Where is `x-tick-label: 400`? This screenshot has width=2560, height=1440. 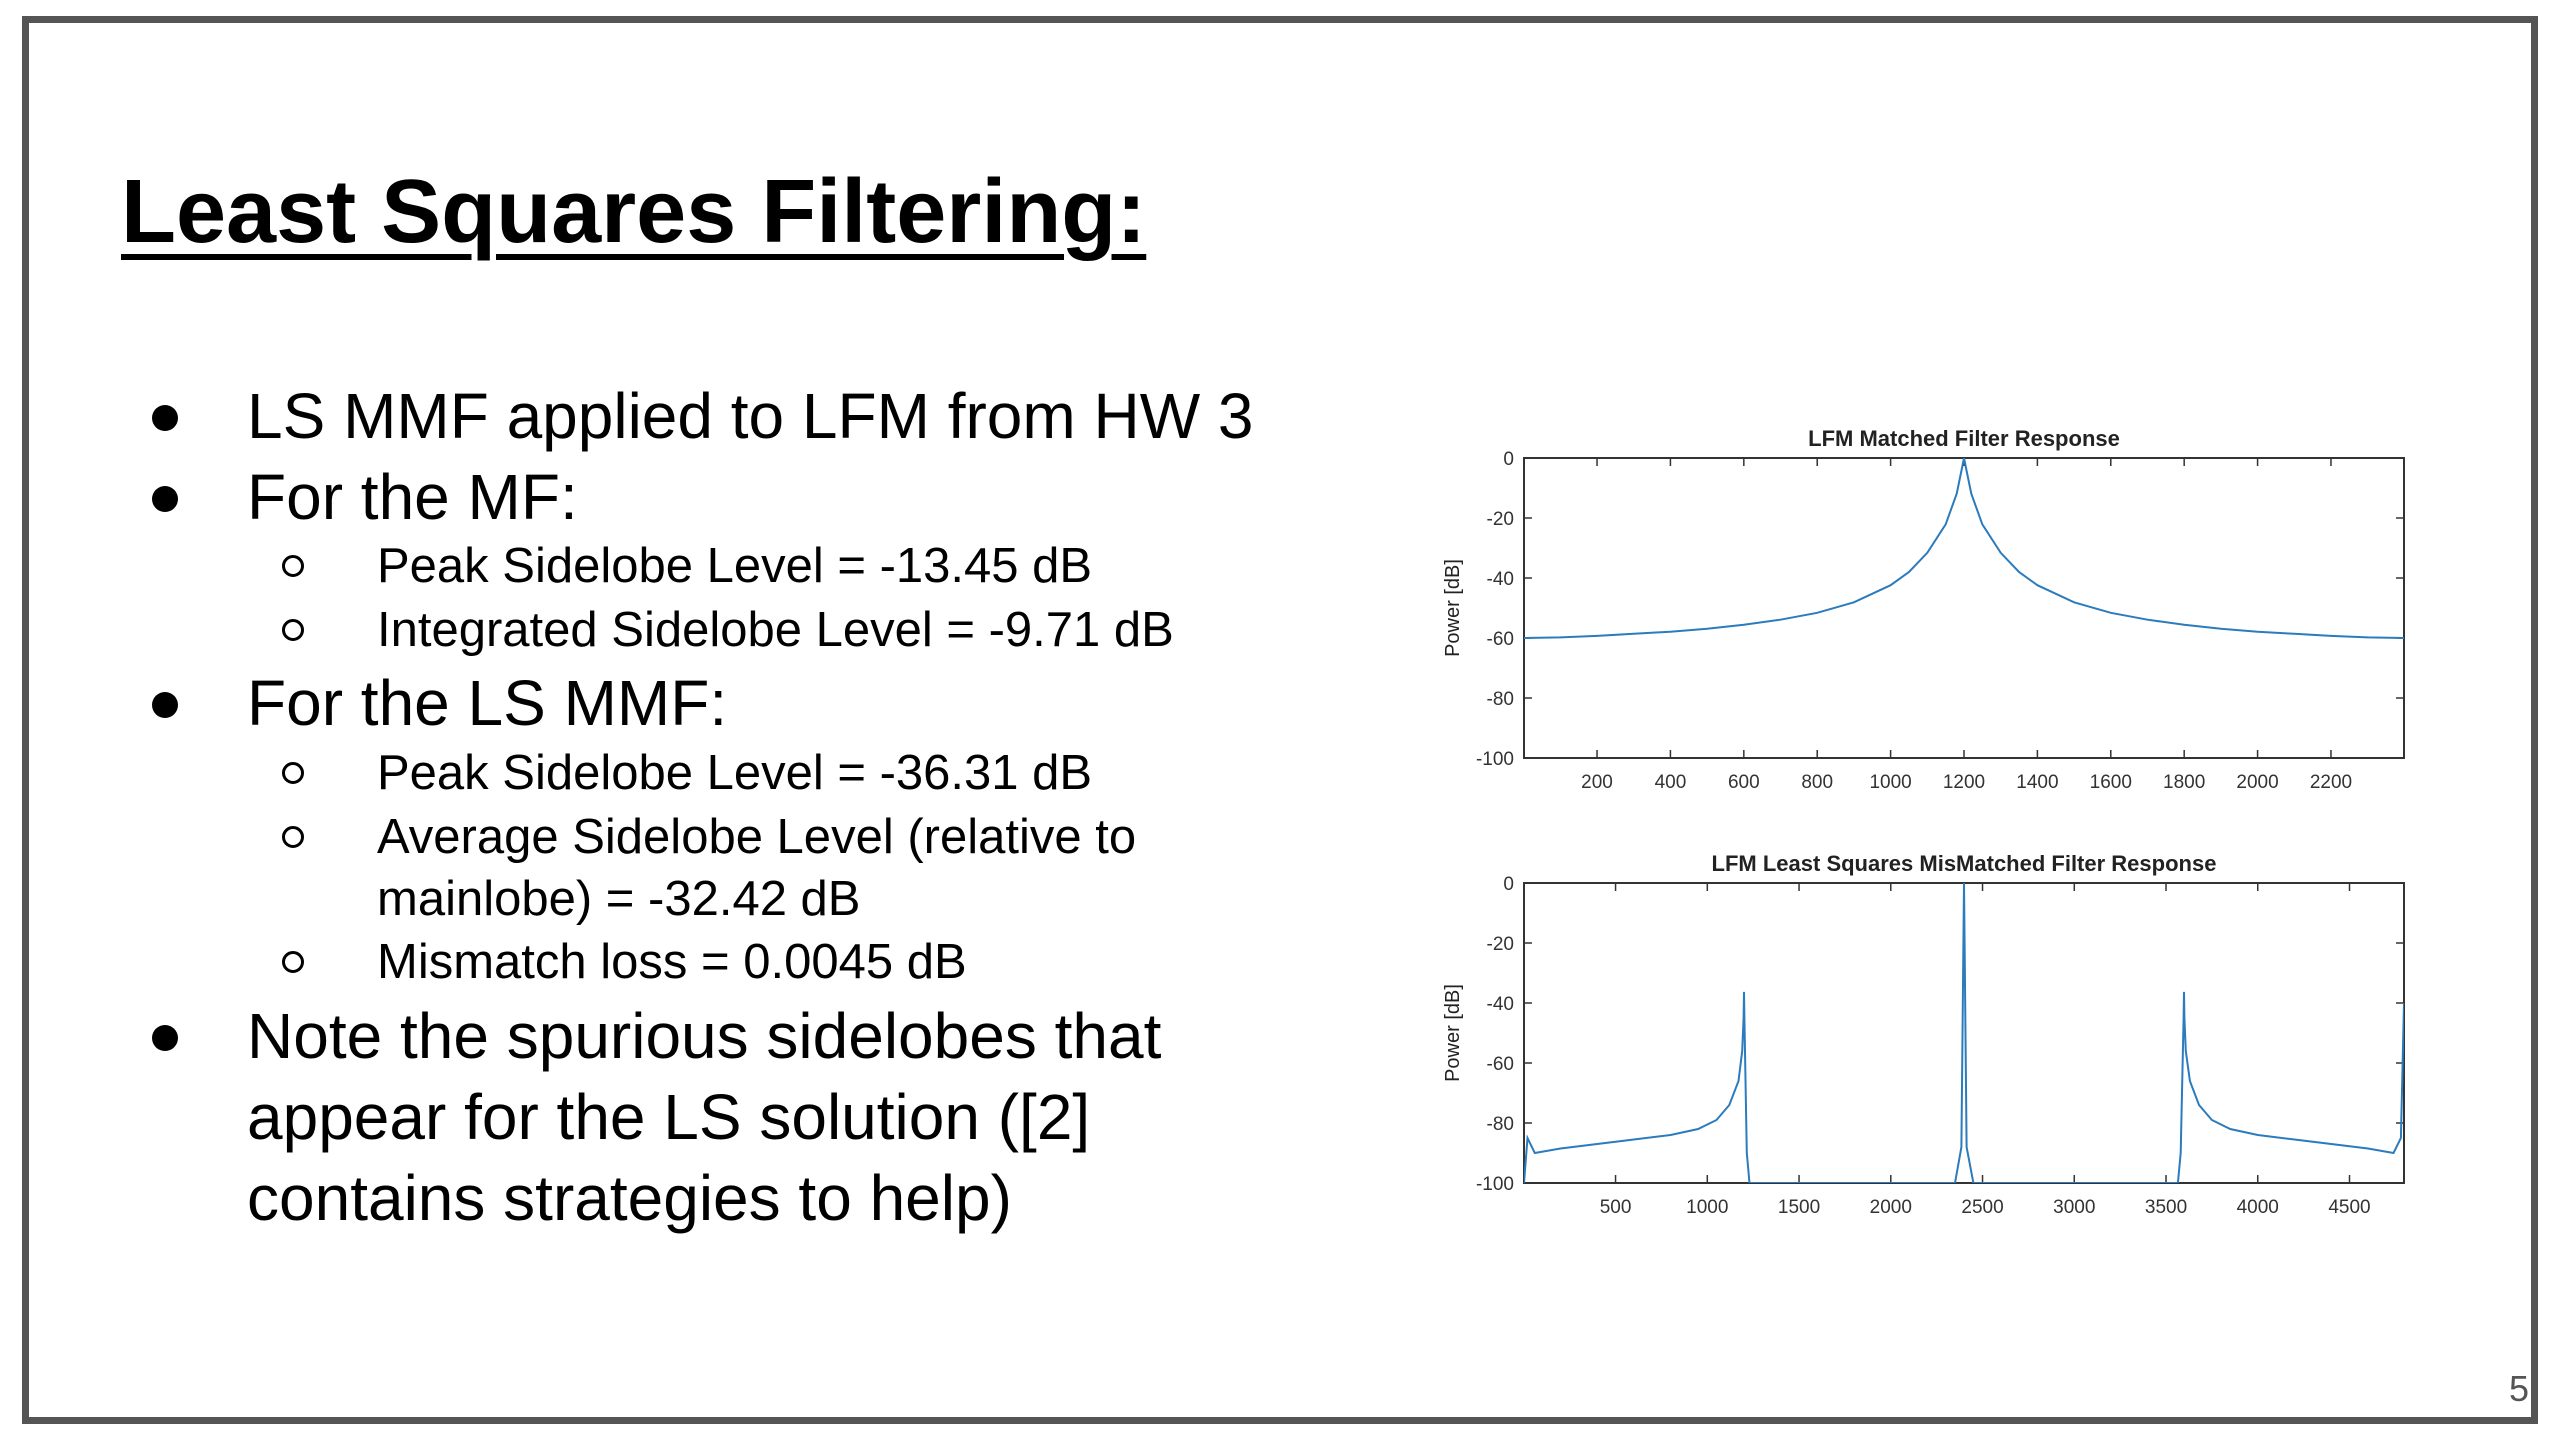 x-tick-label: 400 is located at coordinates (1671, 782).